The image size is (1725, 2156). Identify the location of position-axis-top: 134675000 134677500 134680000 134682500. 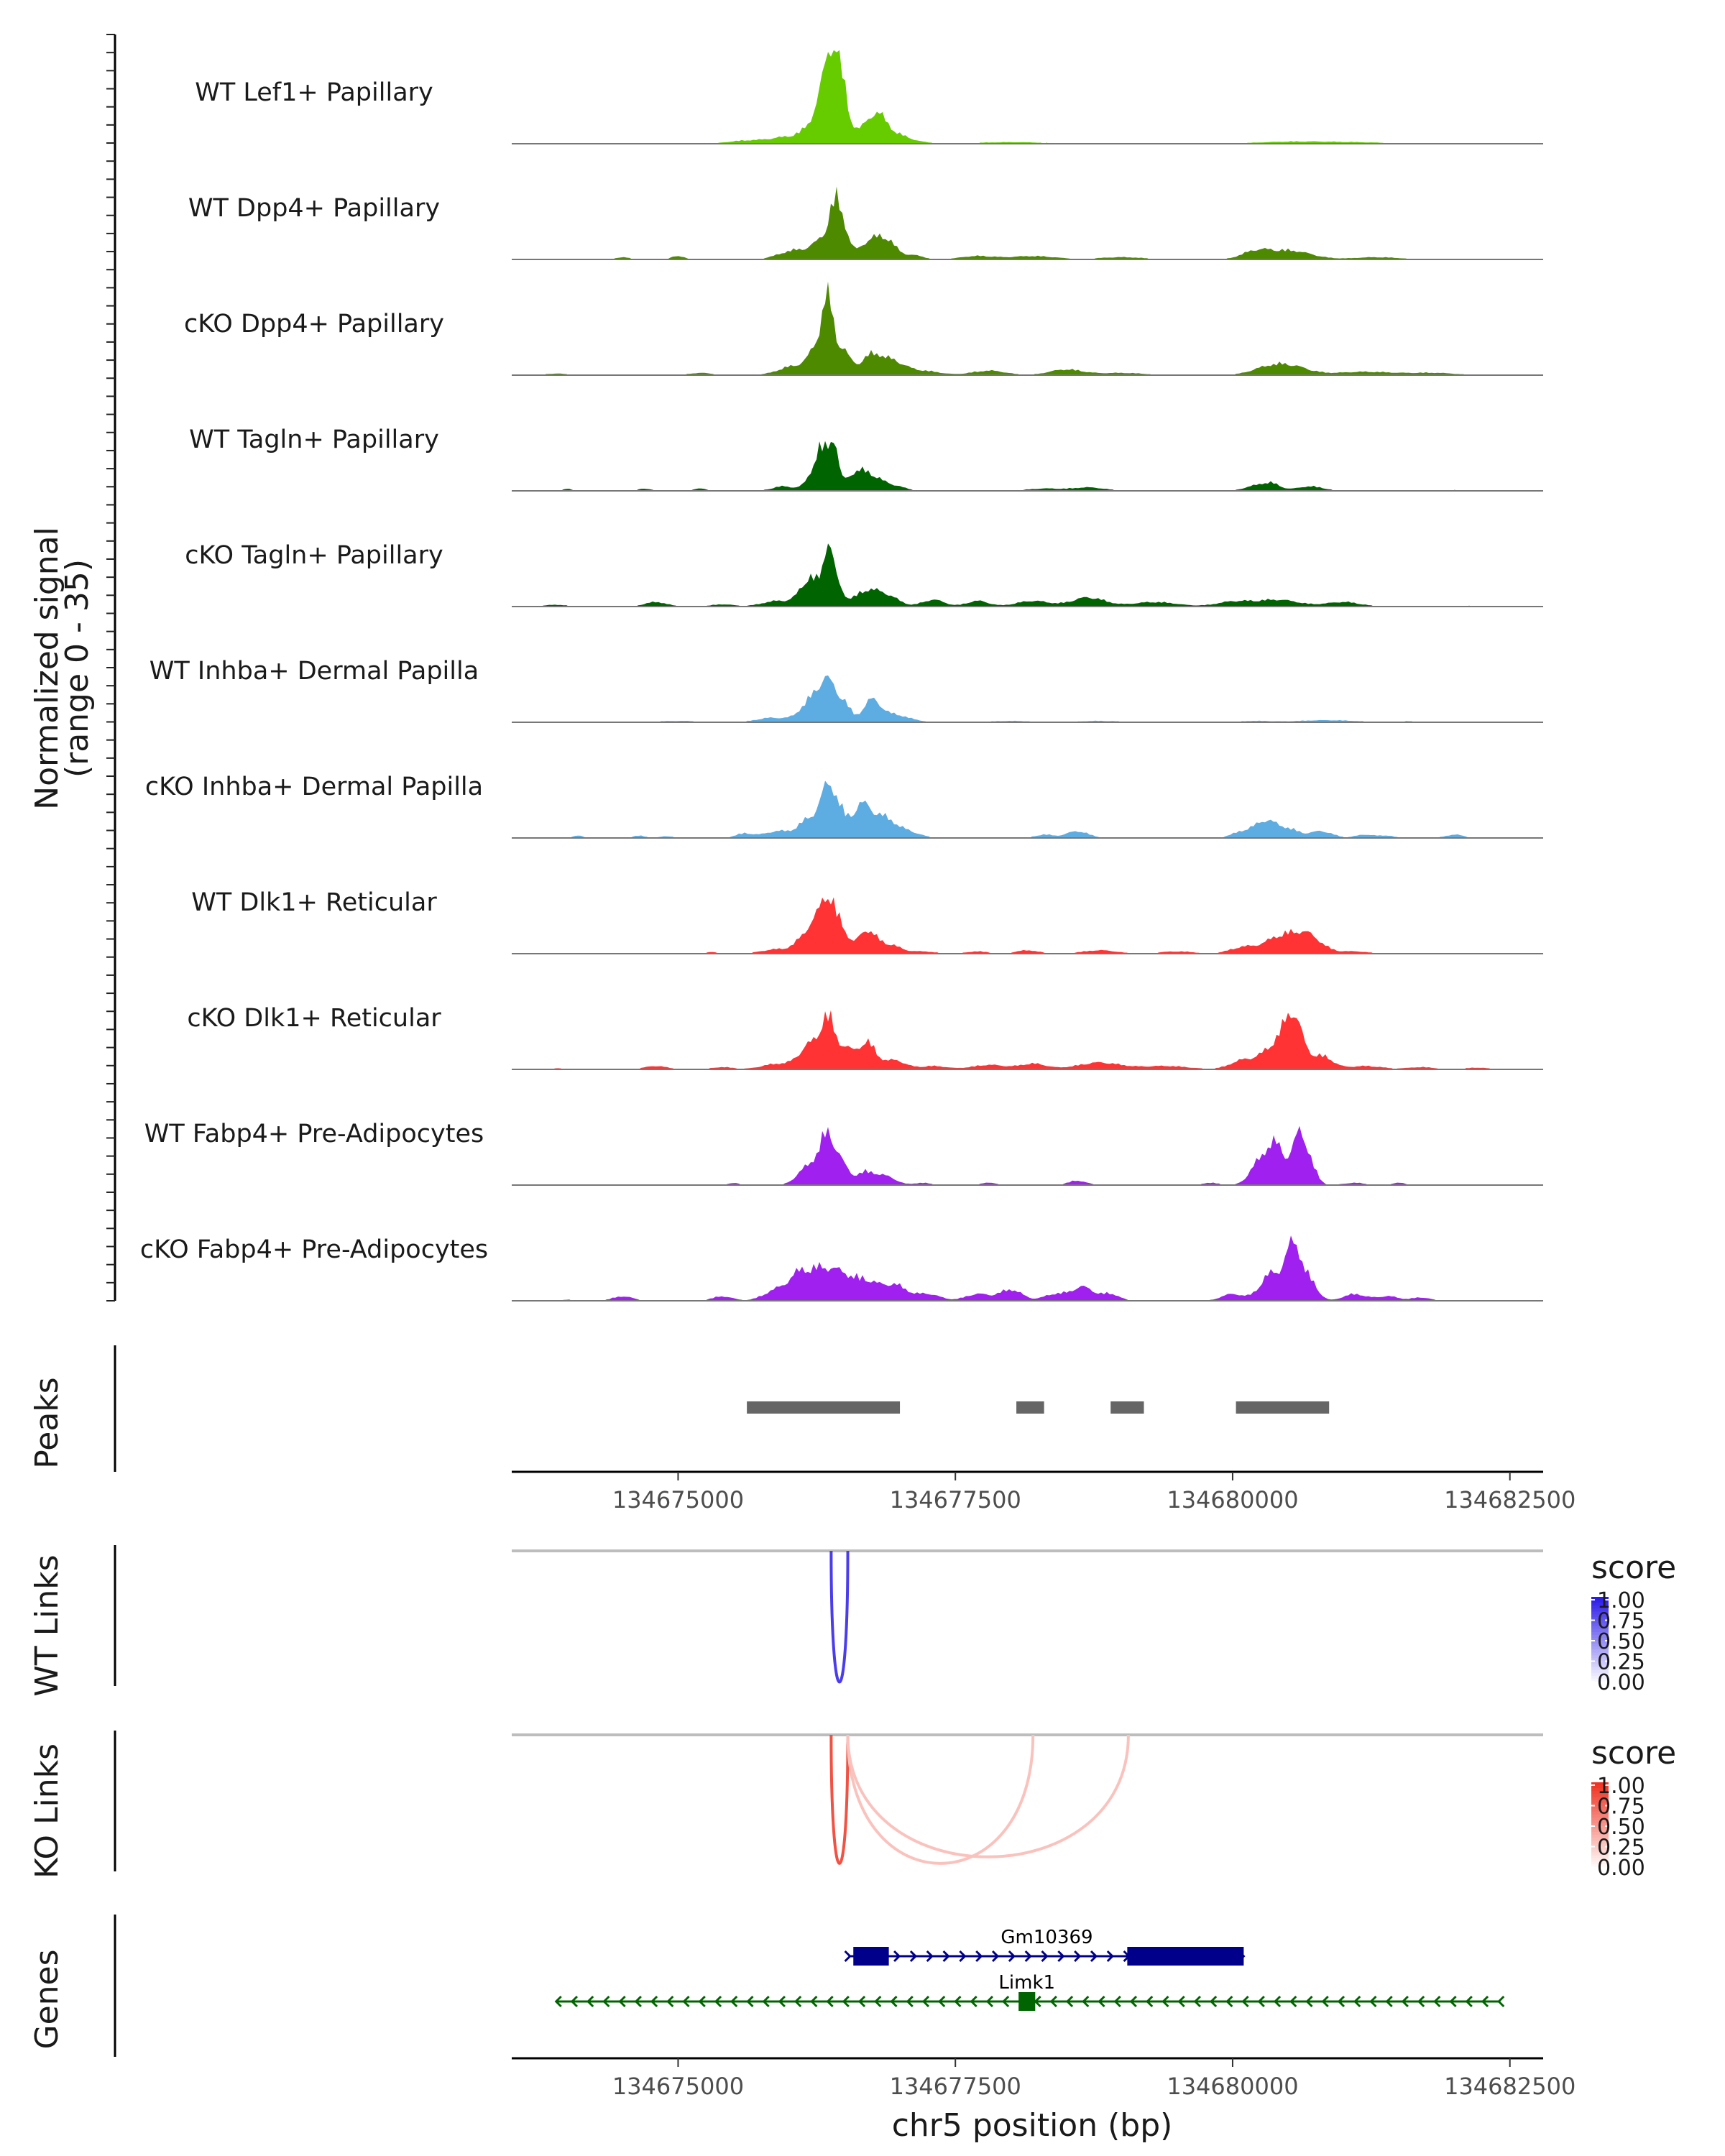
(1044, 1492).